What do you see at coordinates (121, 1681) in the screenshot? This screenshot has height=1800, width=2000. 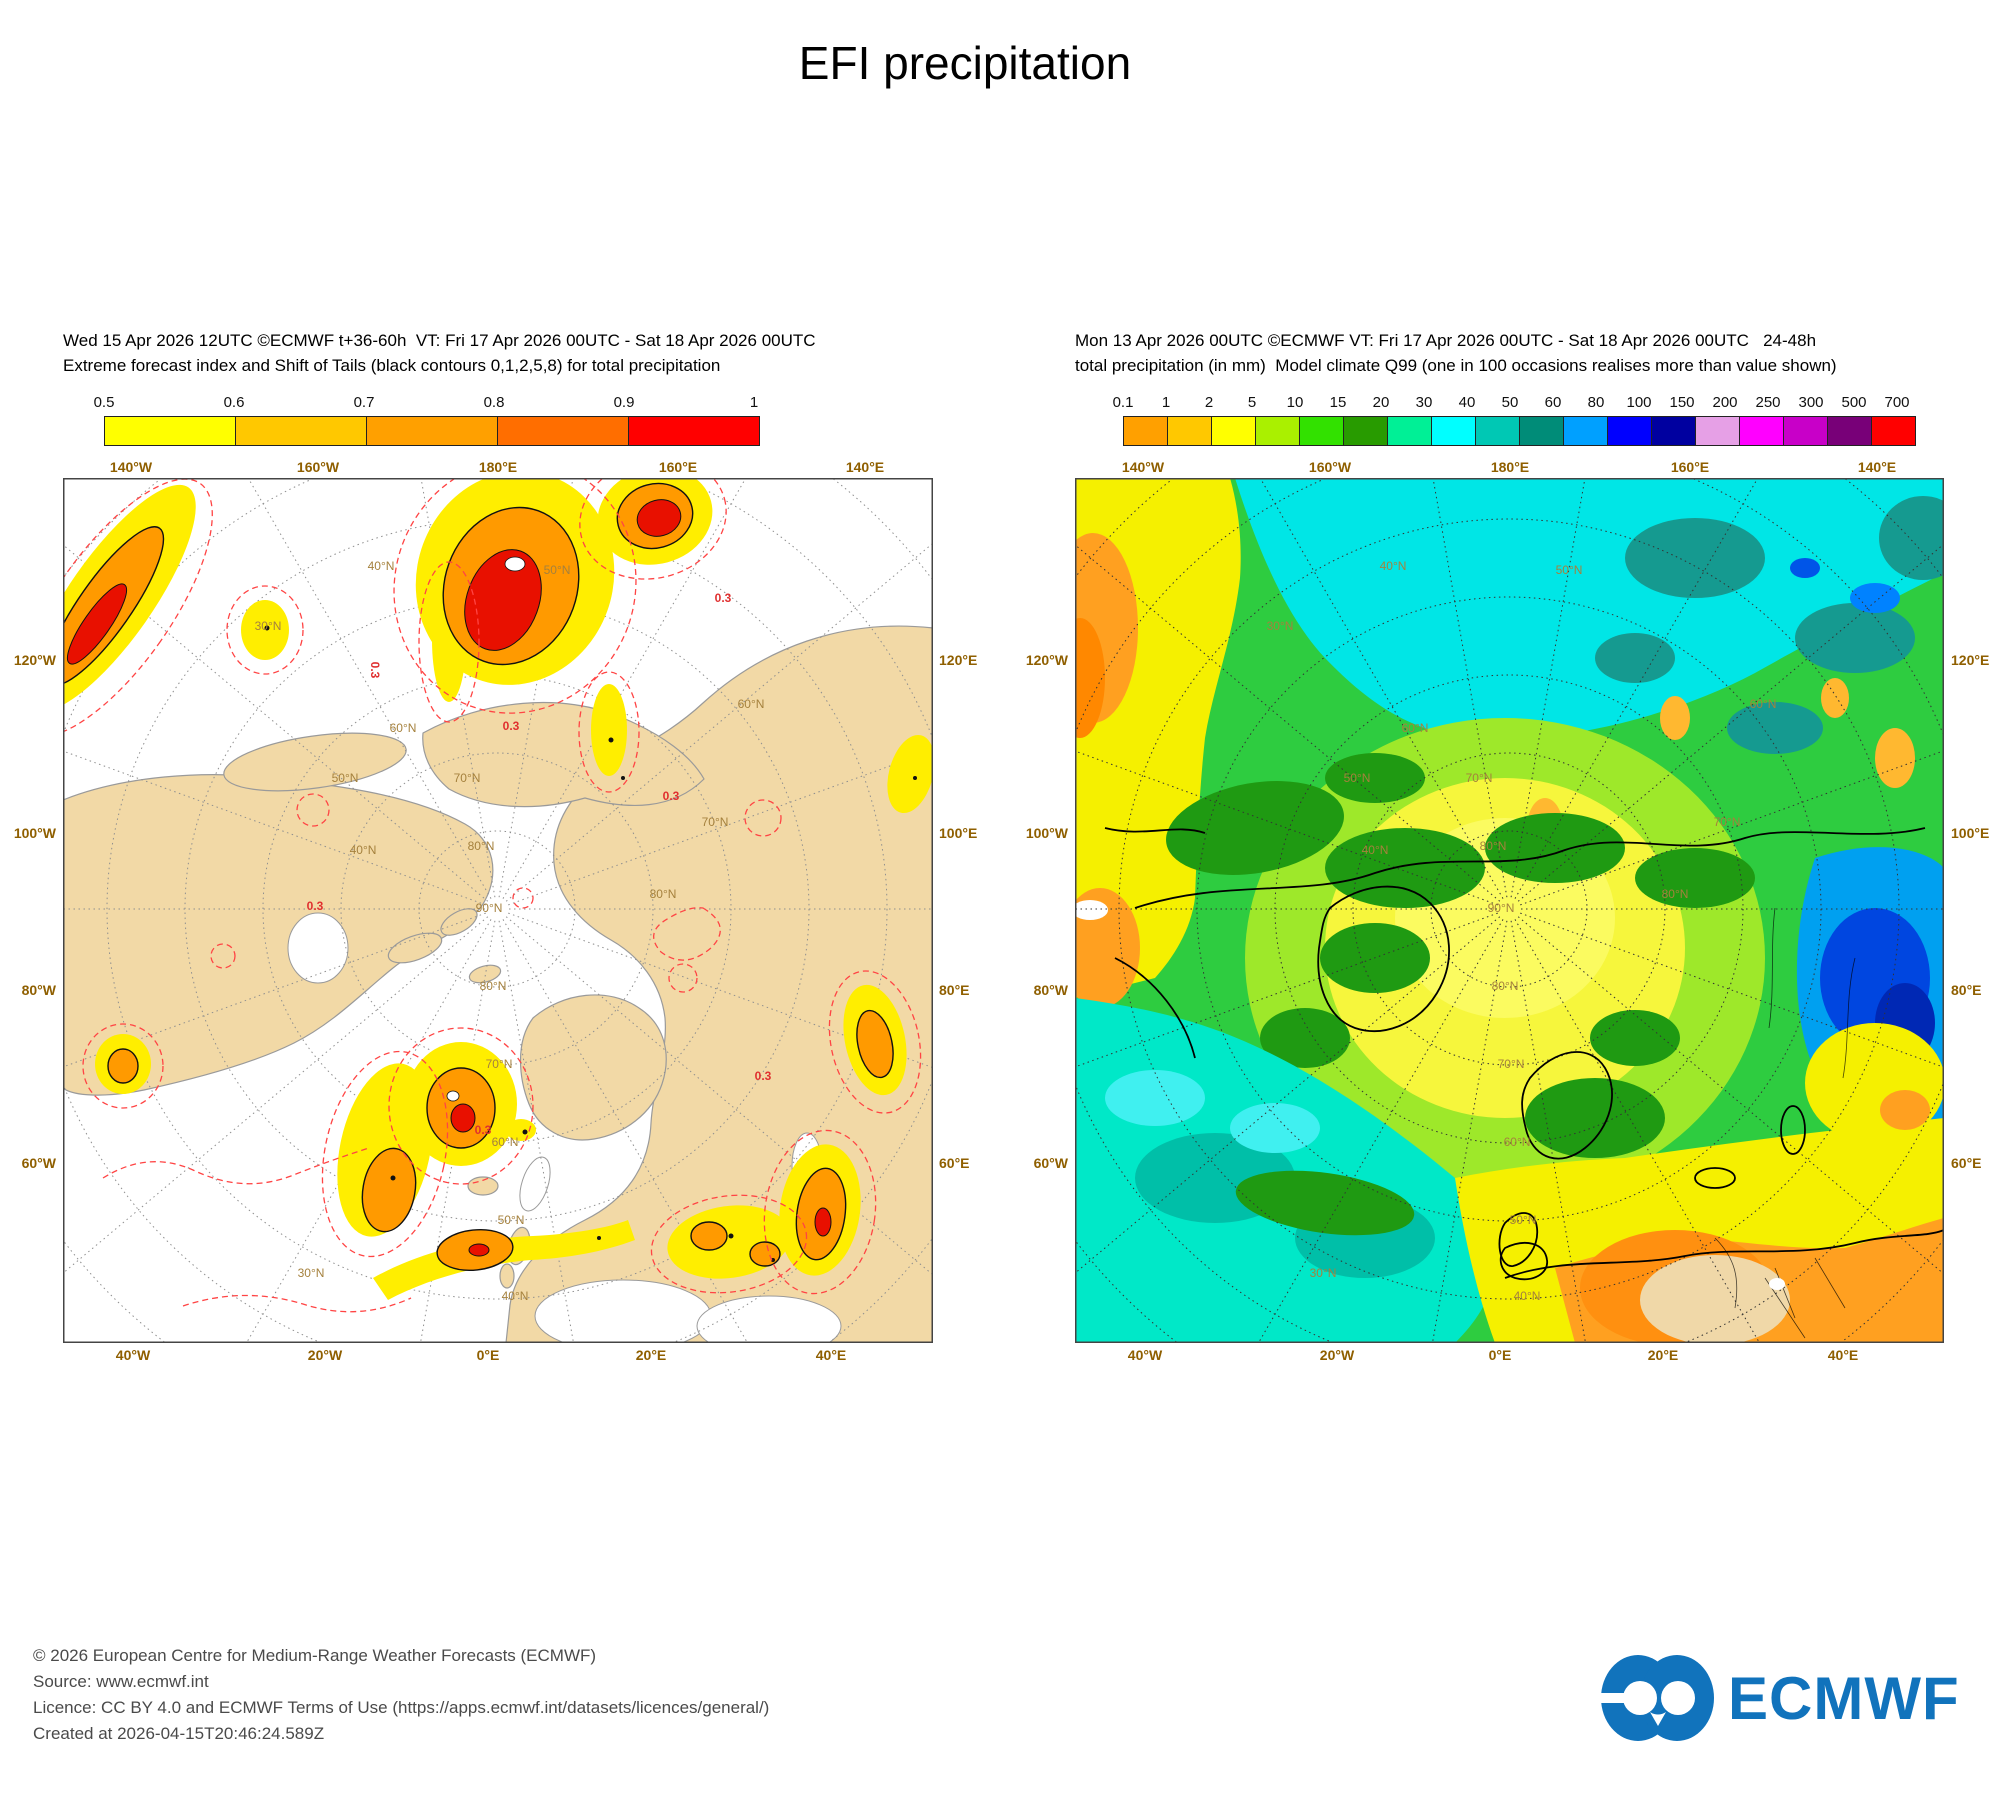 I see `footer-source: Source: www.ecmwf.int` at bounding box center [121, 1681].